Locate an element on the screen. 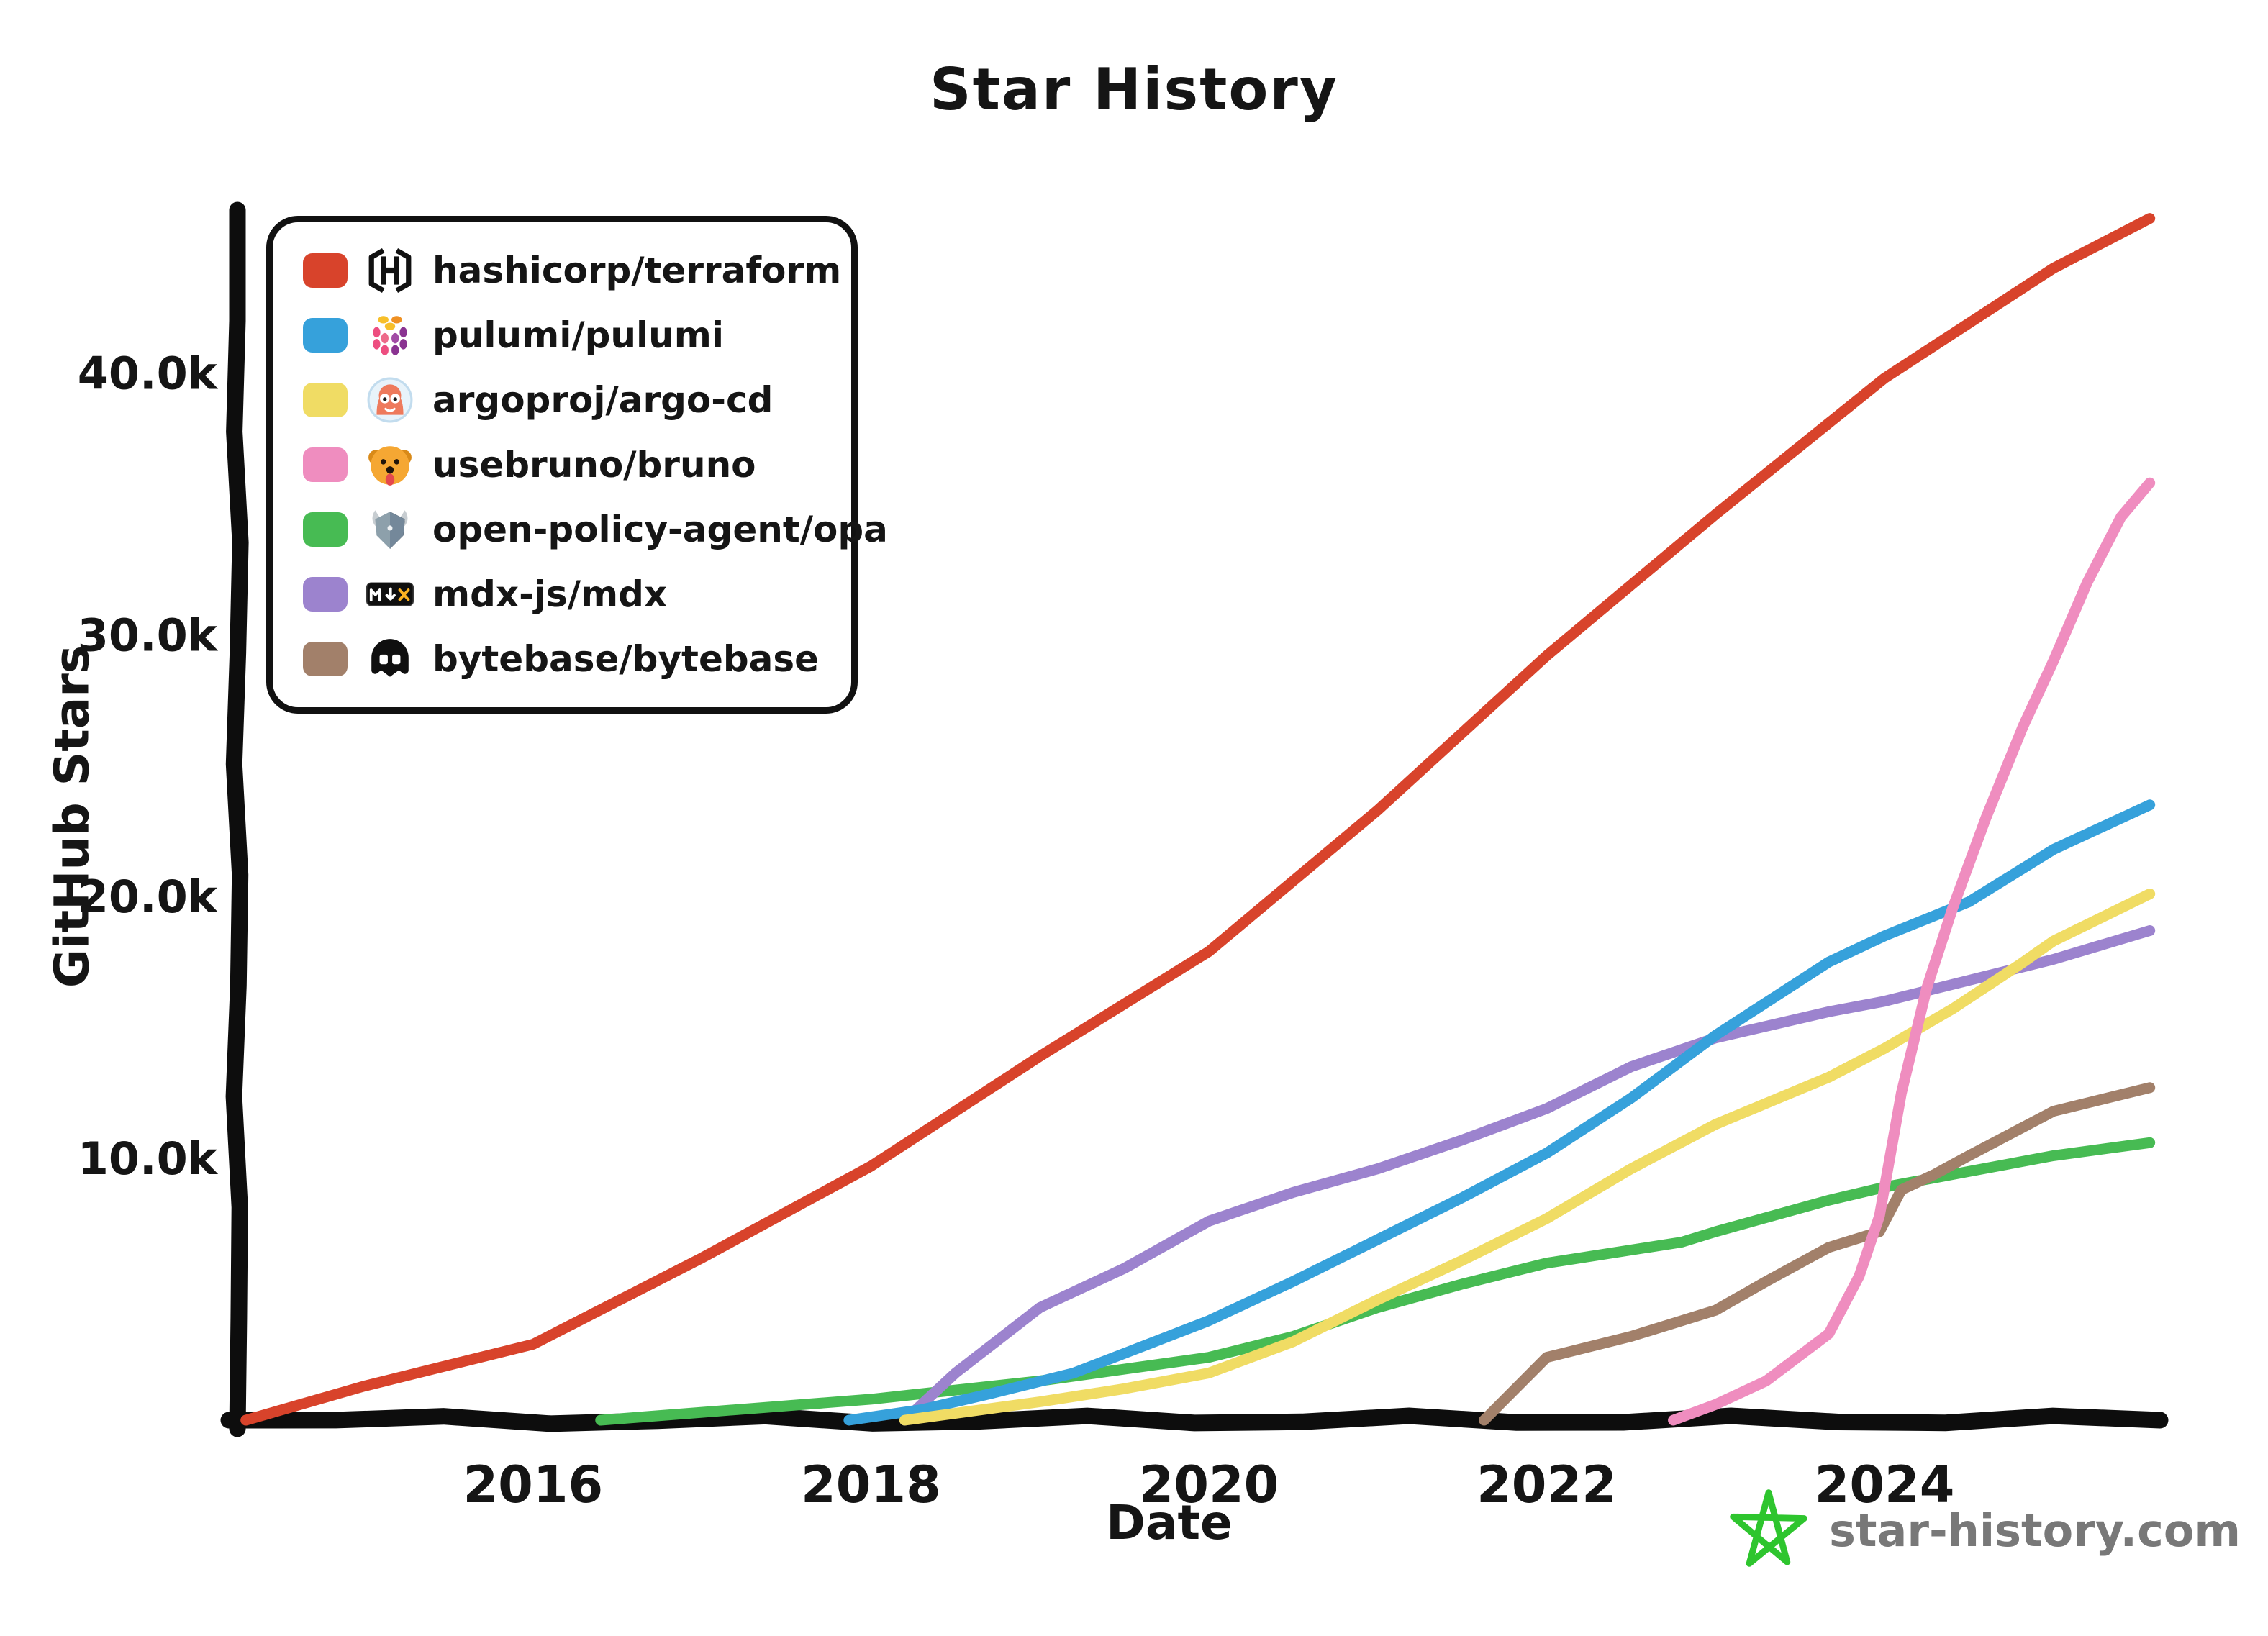 This screenshot has width=2268, height=1636. x-tick-label: 2020 is located at coordinates (1209, 1484).